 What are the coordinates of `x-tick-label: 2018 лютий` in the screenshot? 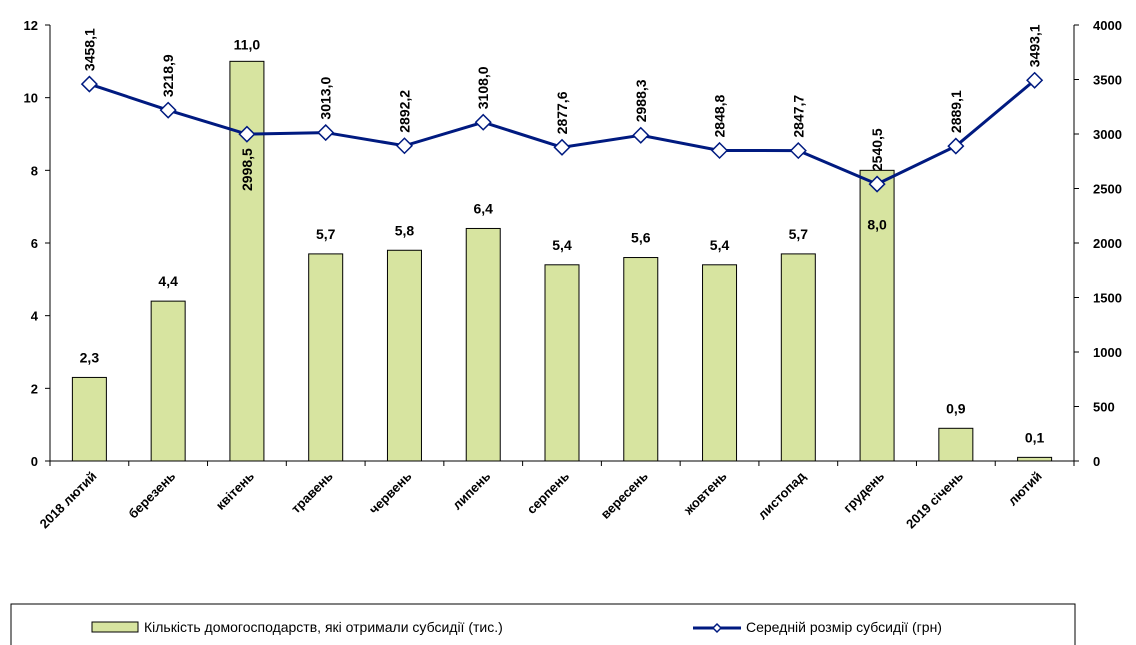 It's located at (68, 500).